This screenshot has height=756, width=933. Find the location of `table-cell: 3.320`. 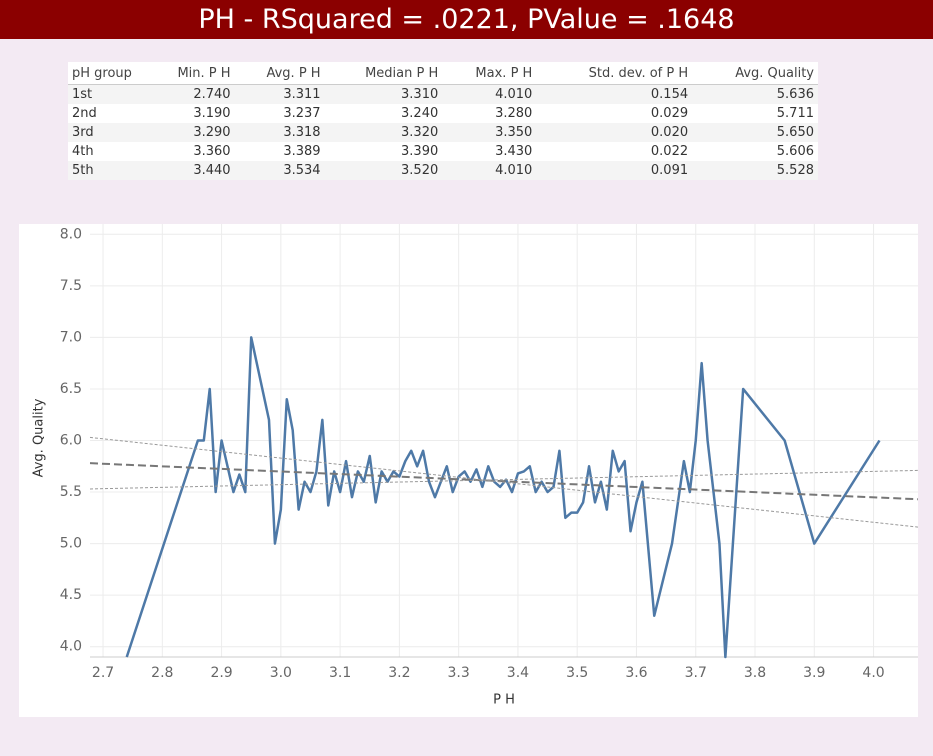

table-cell: 3.320 is located at coordinates (383, 132).